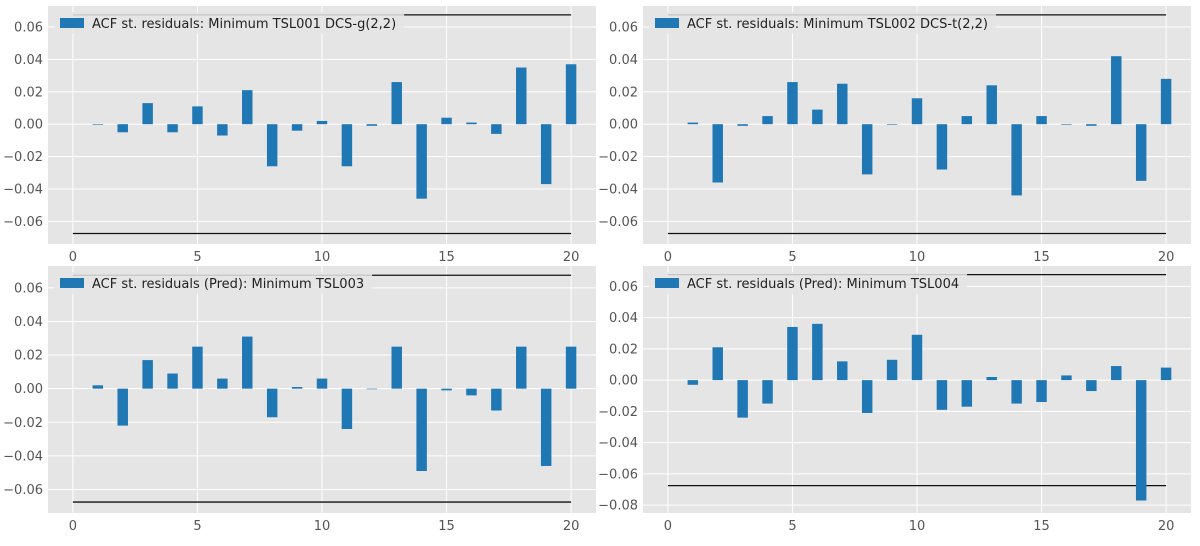 The height and width of the screenshot is (546, 1200). I want to click on legend: ACF st. residuals (Pred): Minimum TSL004, so click(808, 283).